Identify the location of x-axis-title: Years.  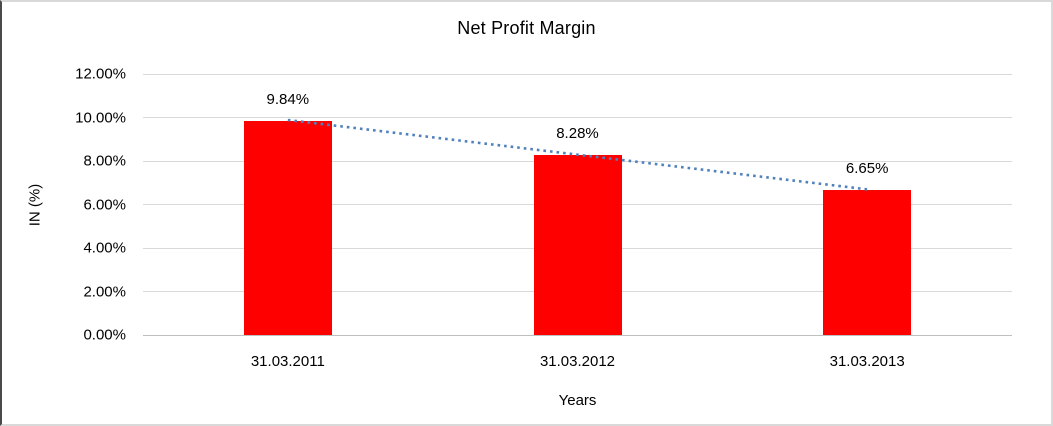
(577, 400).